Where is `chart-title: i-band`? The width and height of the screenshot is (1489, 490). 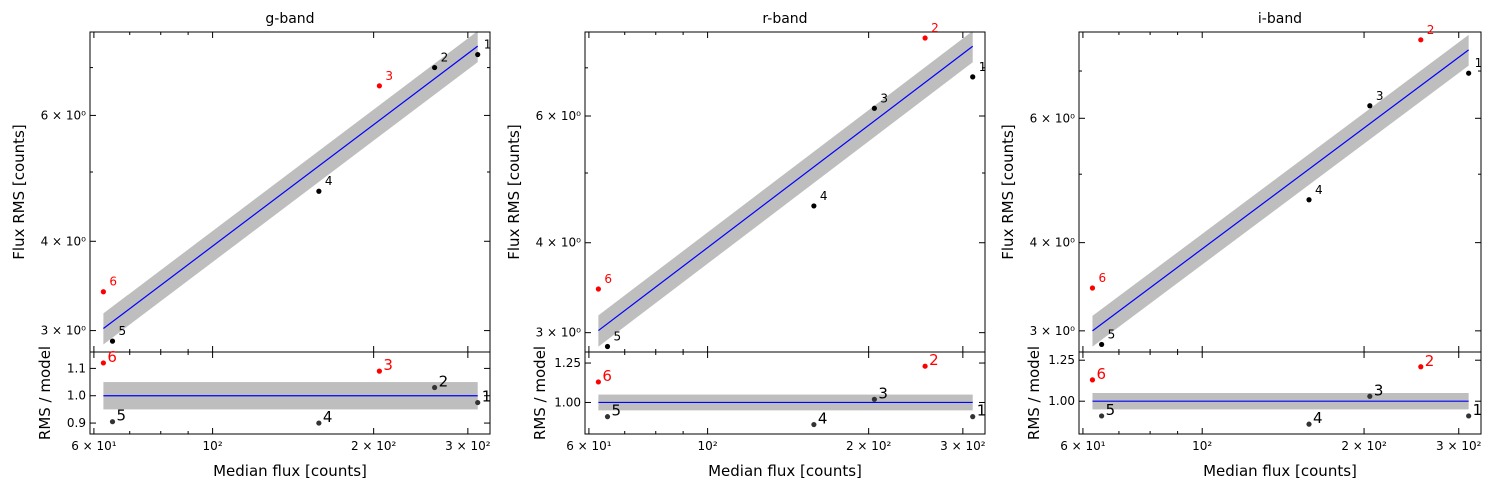
chart-title: i-band is located at coordinates (1280, 19).